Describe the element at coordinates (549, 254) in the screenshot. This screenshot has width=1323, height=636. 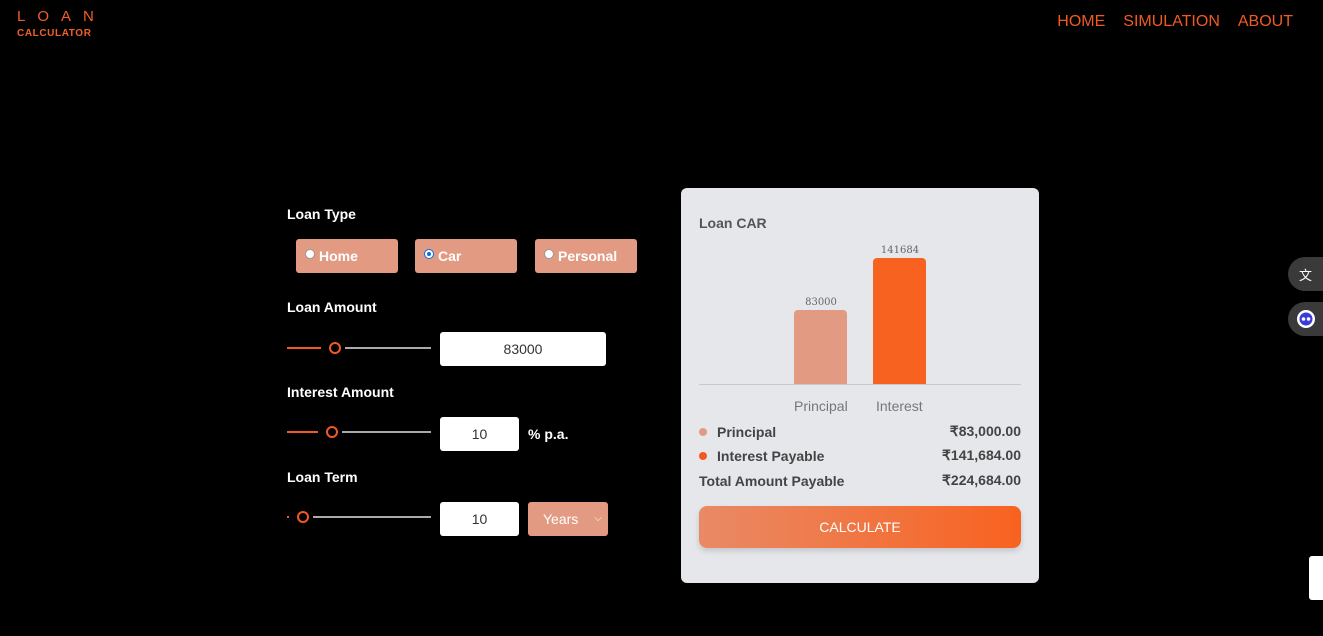
I see `radio-personal` at that location.